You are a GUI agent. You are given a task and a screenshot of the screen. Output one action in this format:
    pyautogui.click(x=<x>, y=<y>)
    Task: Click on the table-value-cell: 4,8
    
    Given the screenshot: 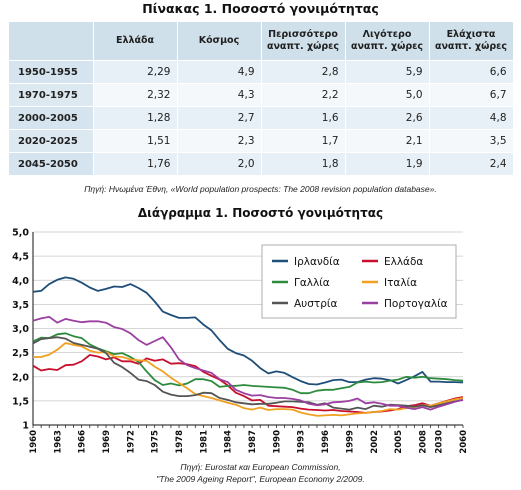 What is the action you would take?
    pyautogui.click(x=471, y=118)
    